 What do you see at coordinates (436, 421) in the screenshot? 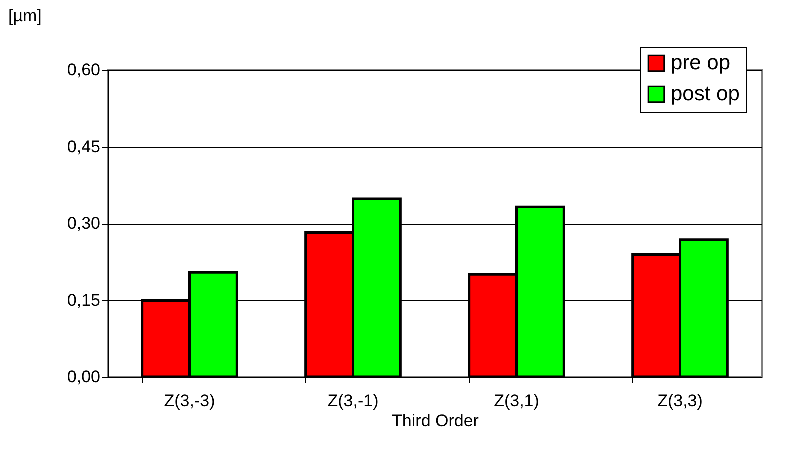
I see `x-axis-title: Third Order` at bounding box center [436, 421].